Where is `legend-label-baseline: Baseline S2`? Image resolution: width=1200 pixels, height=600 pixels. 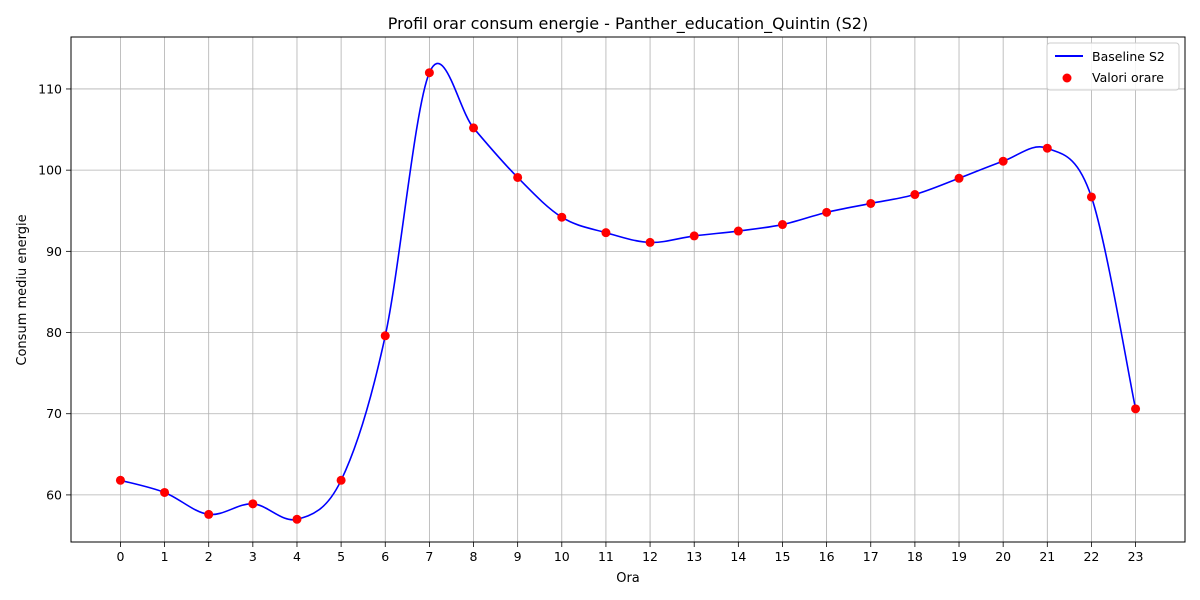
legend-label-baseline: Baseline S2 is located at coordinates (1128, 56).